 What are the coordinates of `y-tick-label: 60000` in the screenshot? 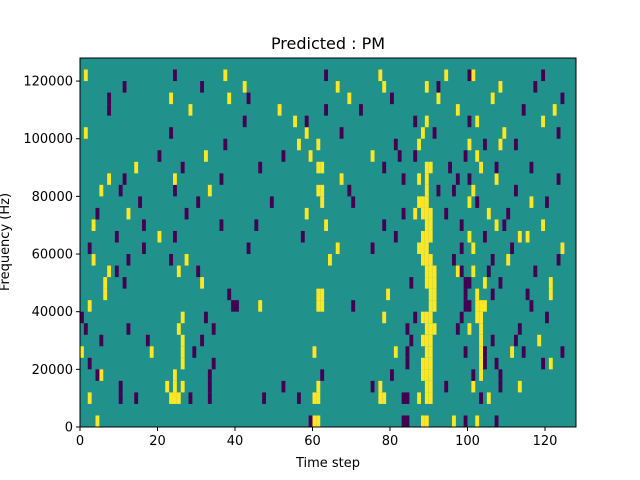 It's located at (52, 255).